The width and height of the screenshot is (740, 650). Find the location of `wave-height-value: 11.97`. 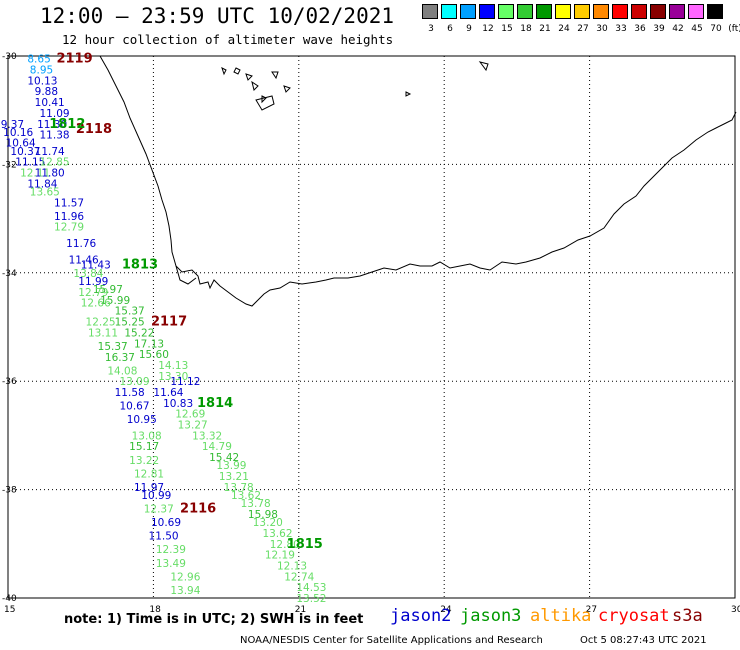

wave-height-value: 11.97 is located at coordinates (149, 488).